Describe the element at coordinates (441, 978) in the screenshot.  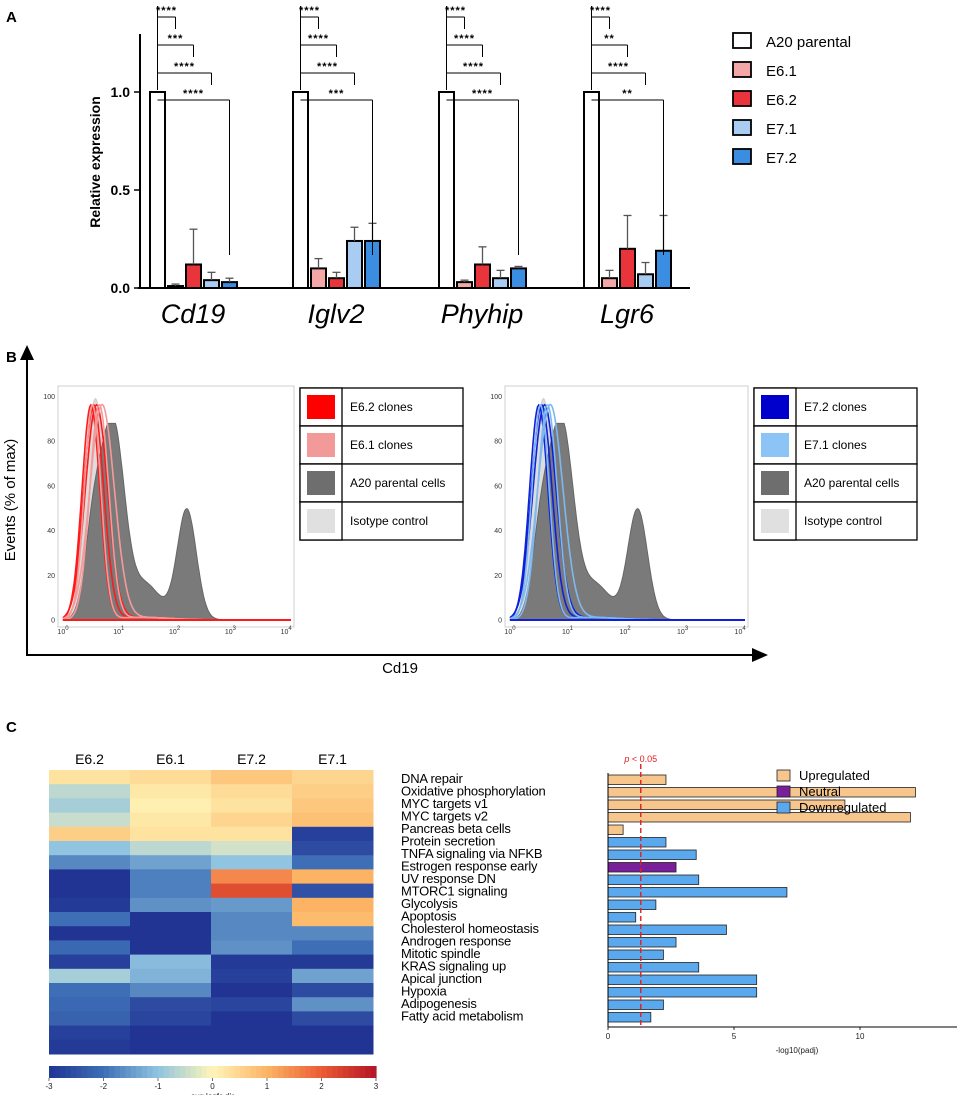
I see `pathway-label: Apical junction` at that location.